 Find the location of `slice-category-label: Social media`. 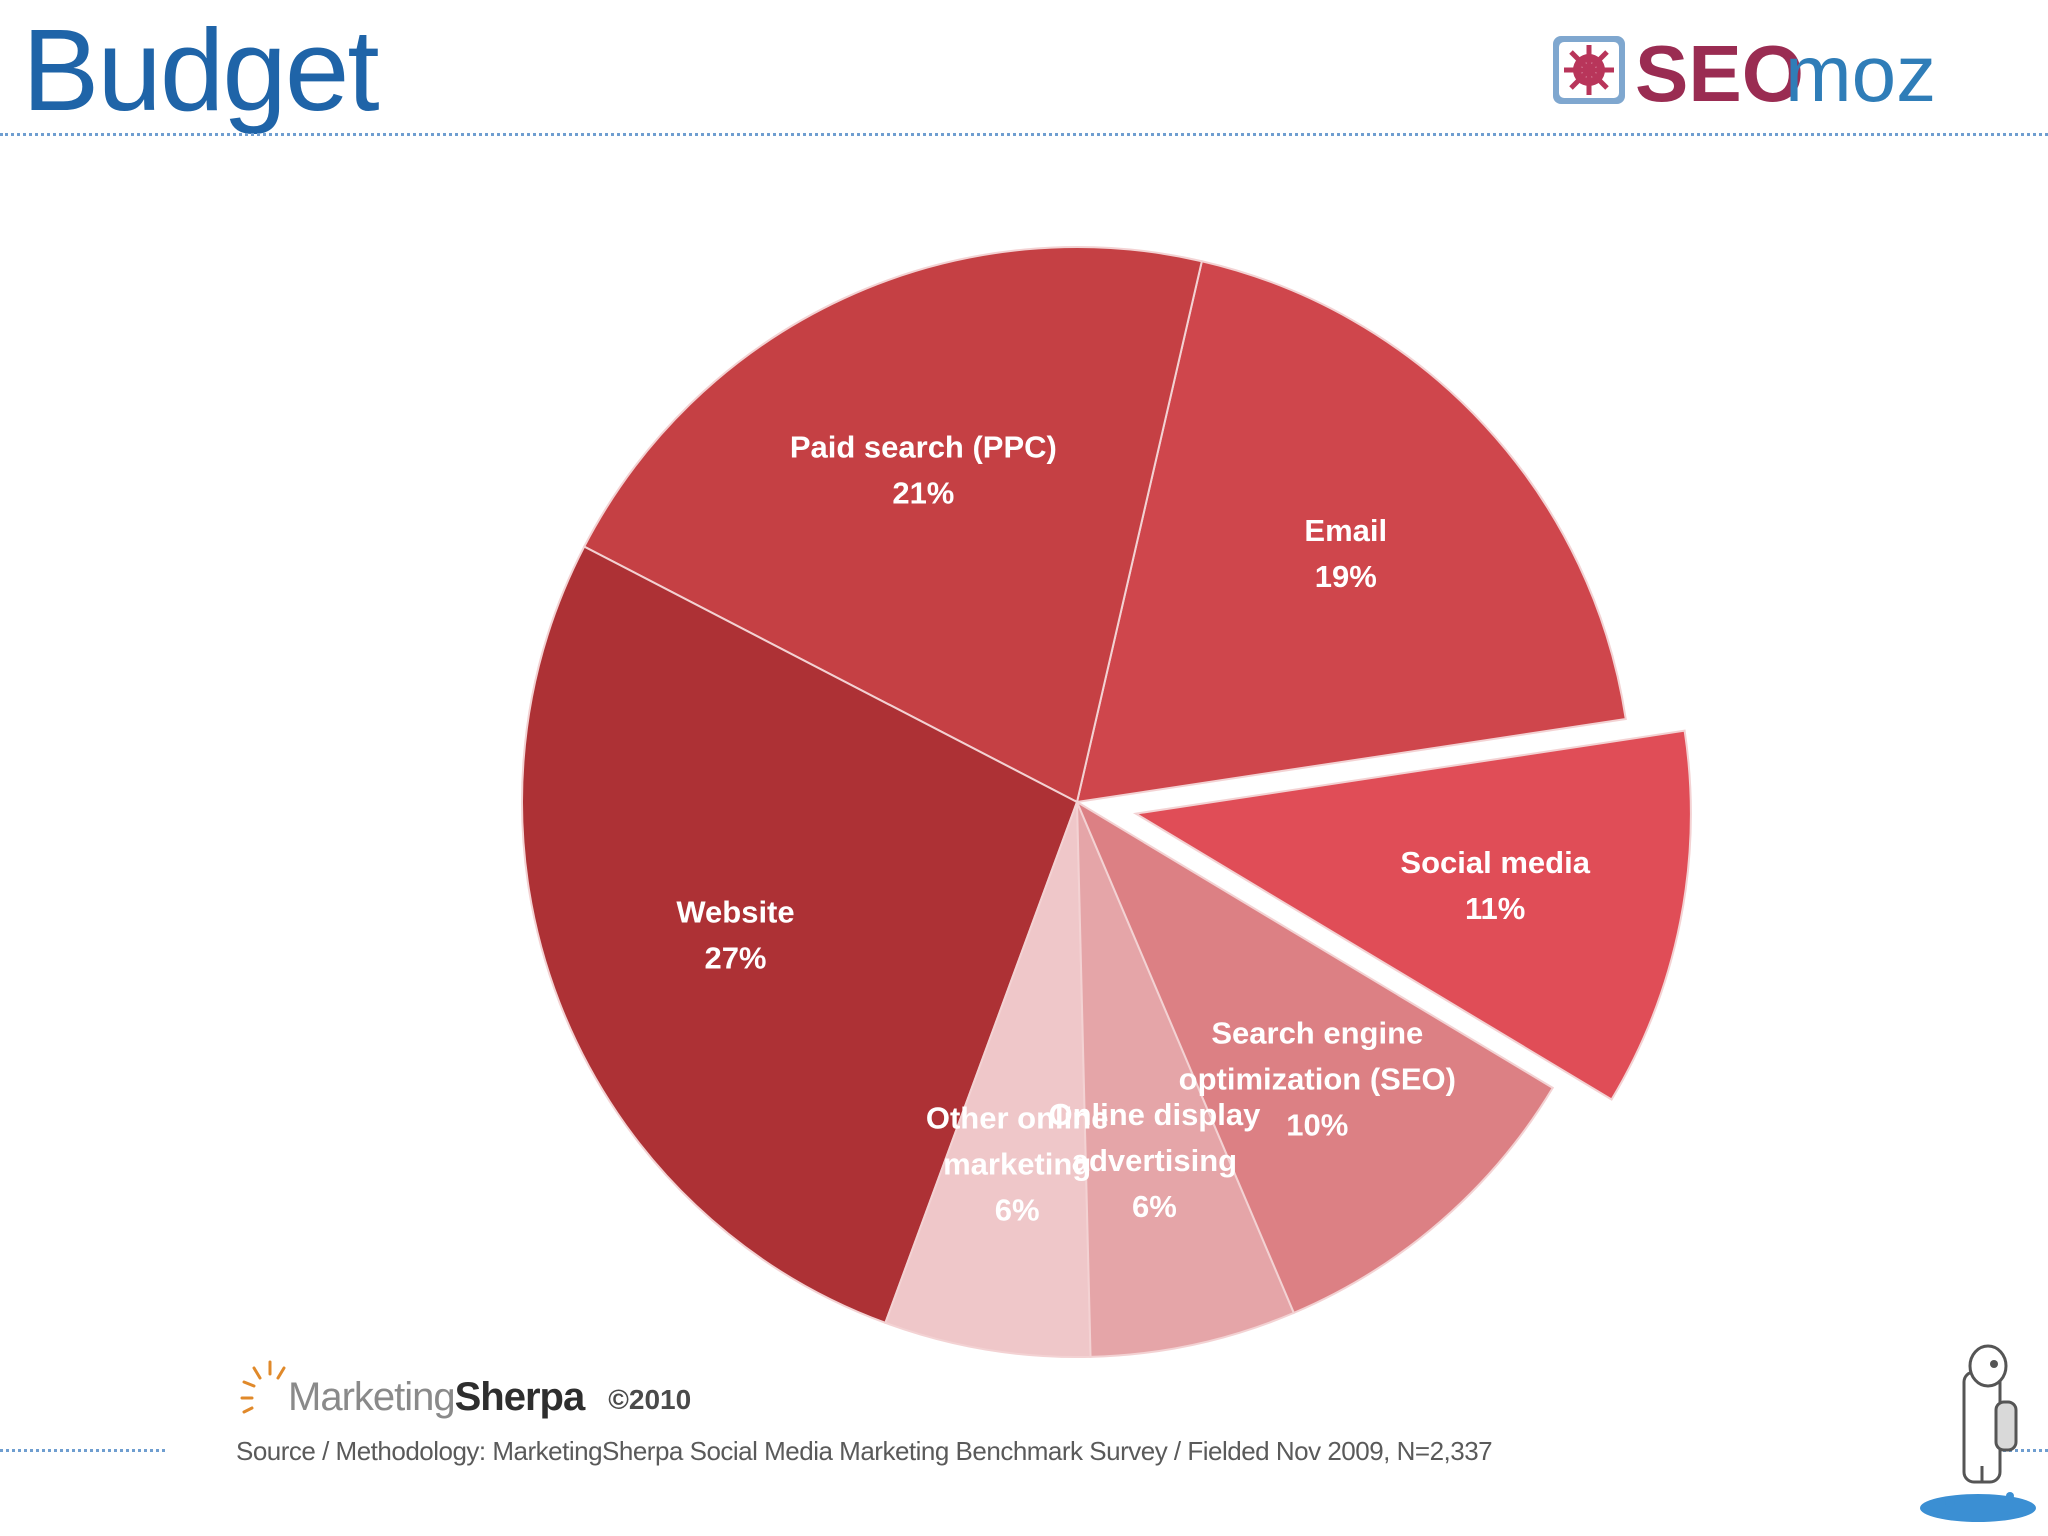

slice-category-label: Social media is located at coordinates (1495, 862).